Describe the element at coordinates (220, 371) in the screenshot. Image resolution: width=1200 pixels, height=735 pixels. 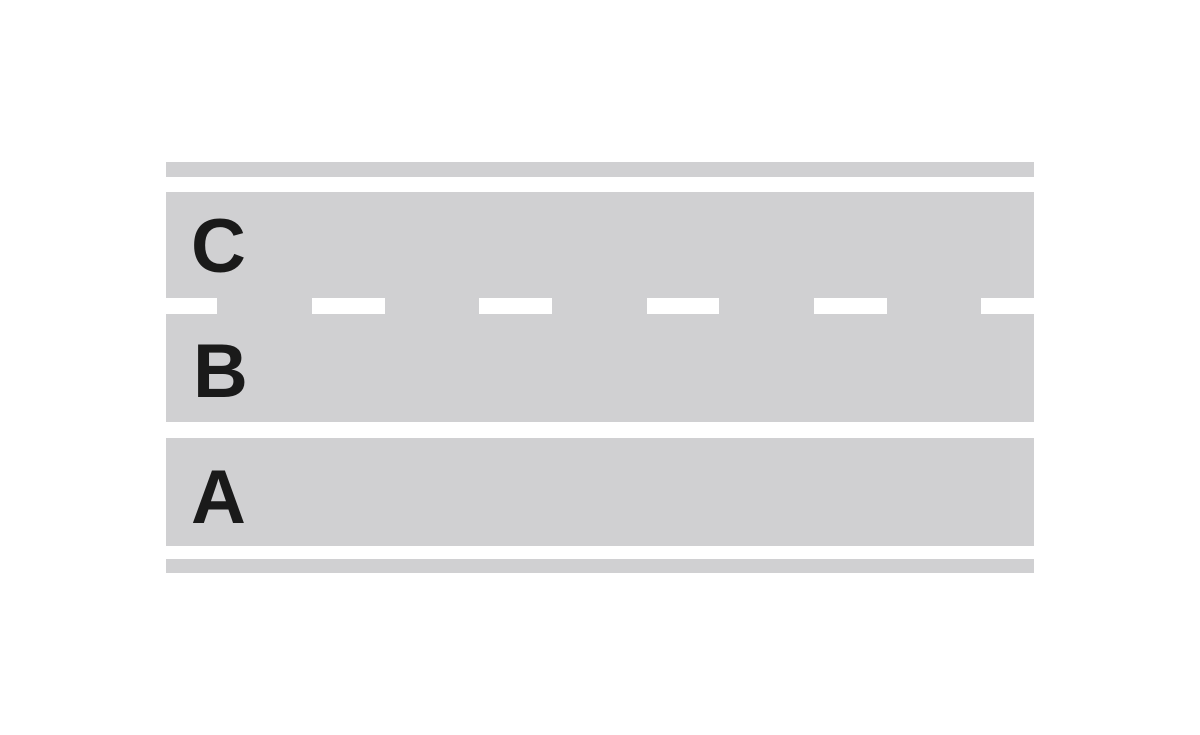
I see `lane-label-b: B` at that location.